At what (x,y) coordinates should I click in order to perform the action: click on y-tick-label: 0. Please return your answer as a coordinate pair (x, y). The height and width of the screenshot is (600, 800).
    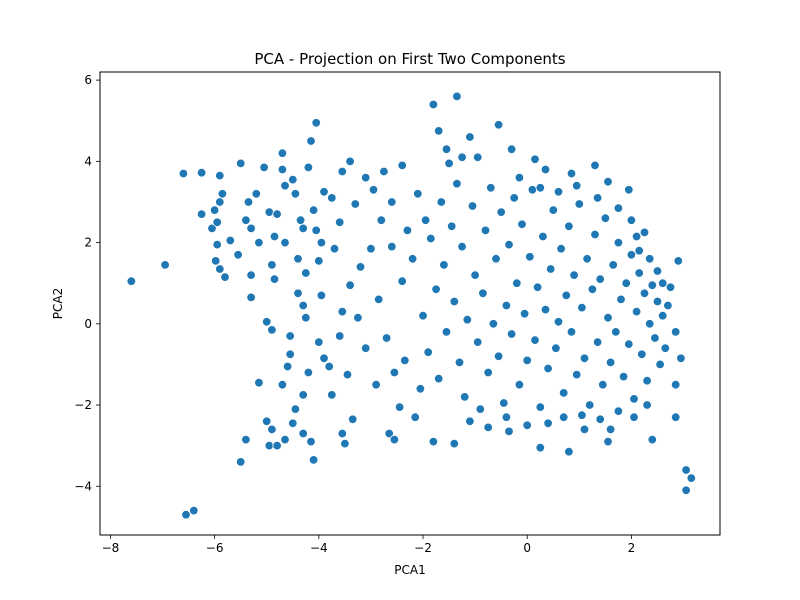
    Looking at the image, I should click on (88, 324).